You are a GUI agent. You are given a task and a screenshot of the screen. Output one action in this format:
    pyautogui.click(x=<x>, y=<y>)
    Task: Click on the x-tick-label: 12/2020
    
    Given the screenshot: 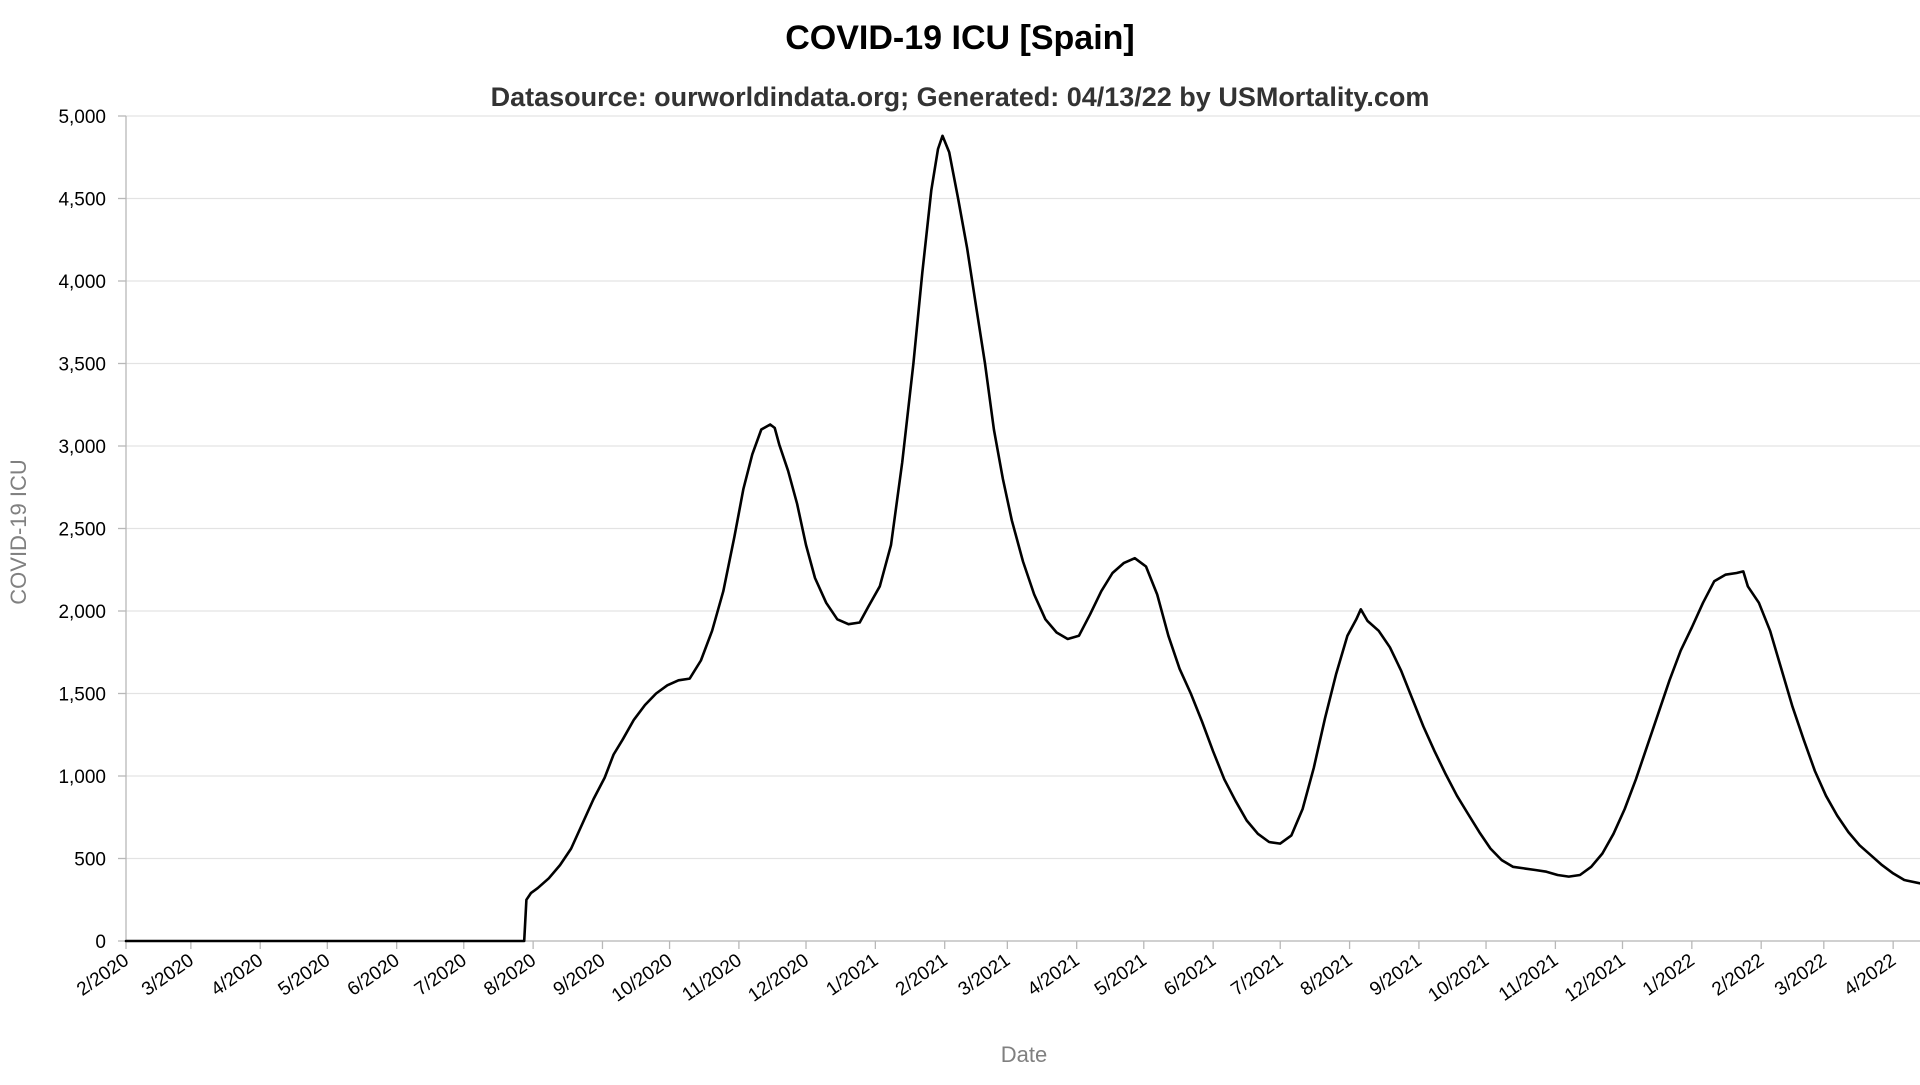 What is the action you would take?
    pyautogui.click(x=779, y=978)
    